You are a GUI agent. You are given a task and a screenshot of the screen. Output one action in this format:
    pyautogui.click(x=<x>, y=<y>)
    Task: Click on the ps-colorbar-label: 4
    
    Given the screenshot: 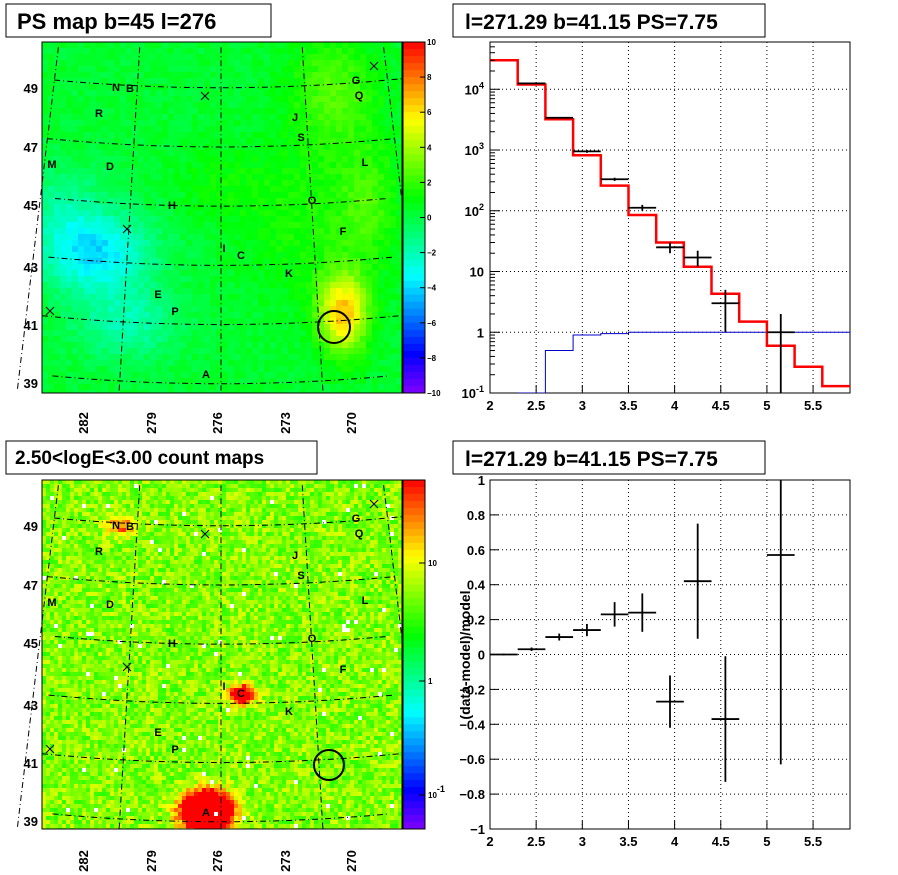 What is the action you would take?
    pyautogui.click(x=429, y=147)
    